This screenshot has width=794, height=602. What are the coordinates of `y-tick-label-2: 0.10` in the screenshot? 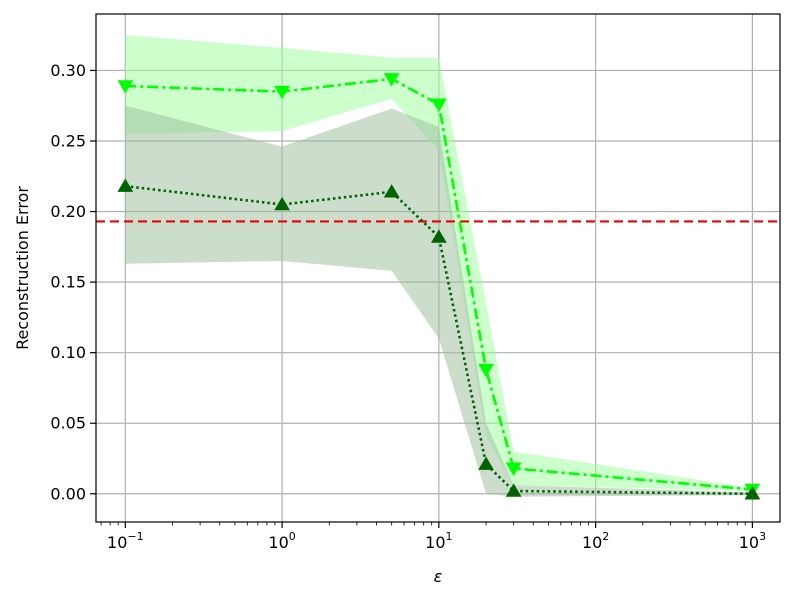 It's located at (68, 352).